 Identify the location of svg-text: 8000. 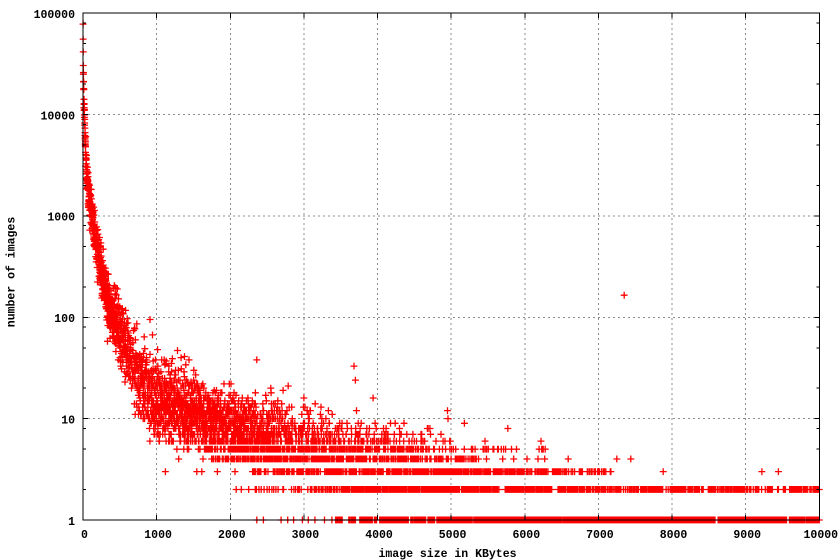
(674, 535).